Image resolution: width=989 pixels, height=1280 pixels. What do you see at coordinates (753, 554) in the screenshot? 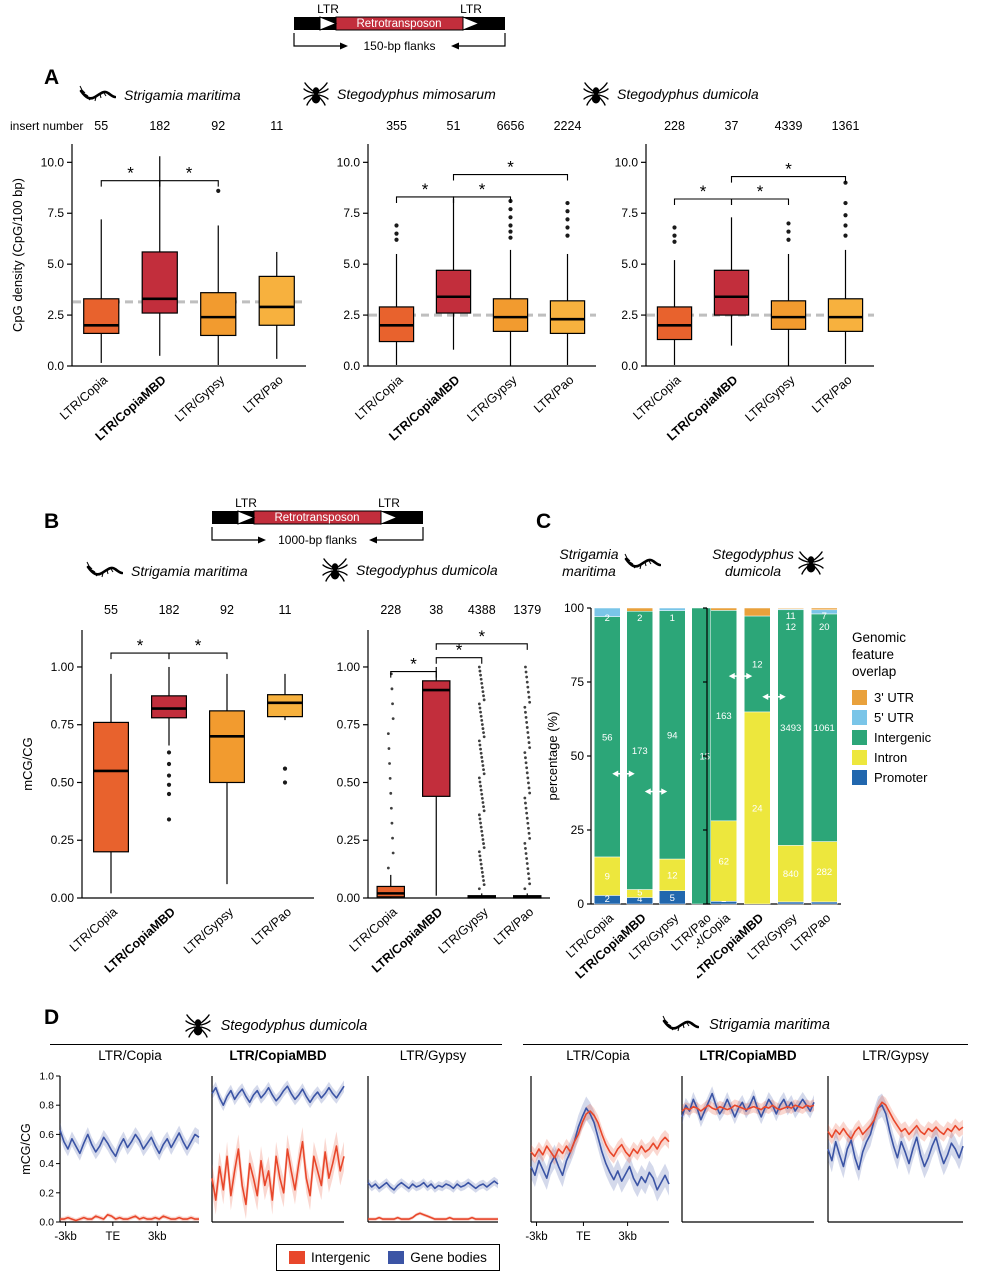
I see `species-name-line1: Stegodyphus` at bounding box center [753, 554].